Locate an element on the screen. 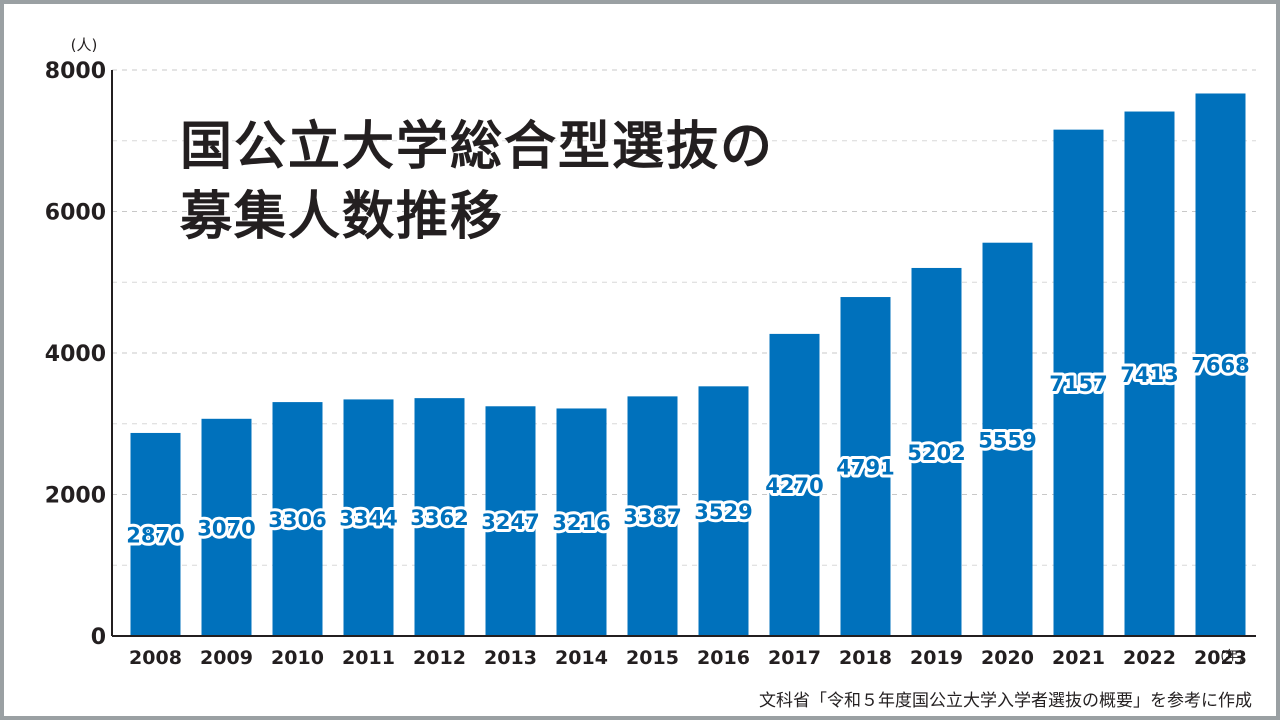 The width and height of the screenshot is (1280, 720). x-tick-label: 2020 is located at coordinates (1007, 658).